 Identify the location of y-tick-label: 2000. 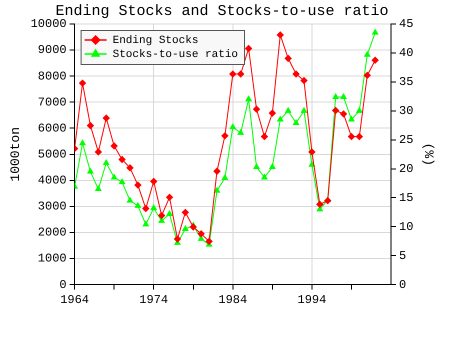
(52, 233).